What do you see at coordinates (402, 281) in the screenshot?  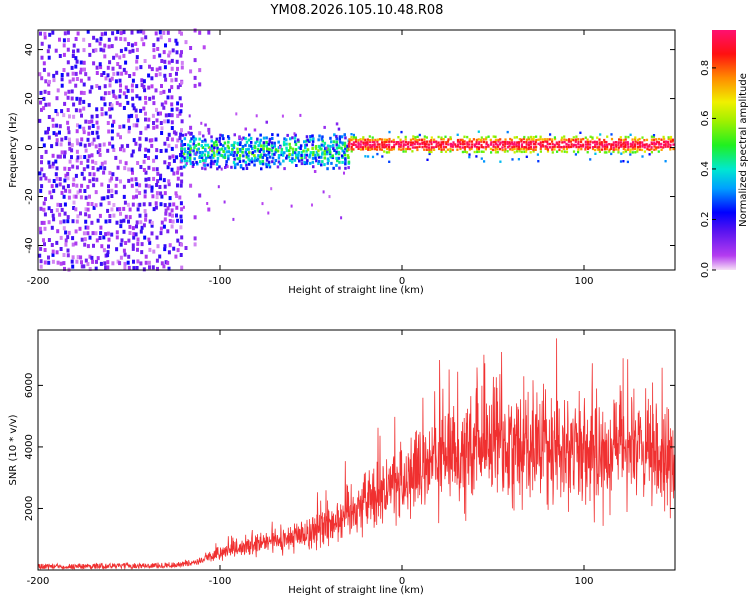 I see `x-tick-label: 0` at bounding box center [402, 281].